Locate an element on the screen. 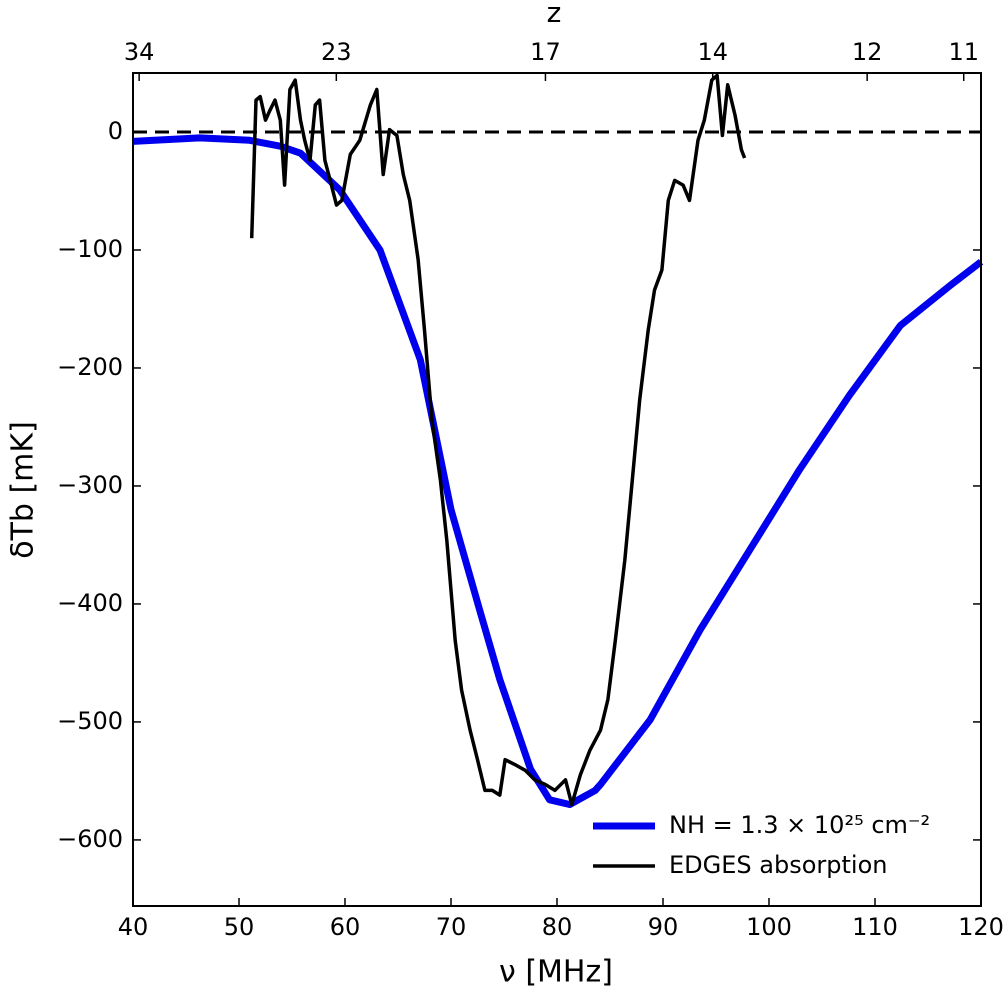 The image size is (1008, 996). x-tick-label: 90 is located at coordinates (663, 927).